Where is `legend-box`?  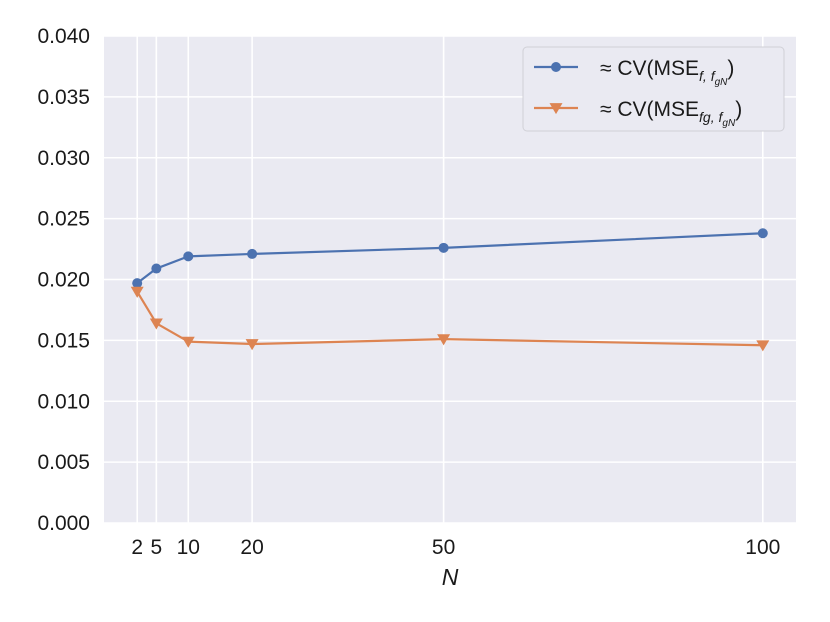 legend-box is located at coordinates (653, 89).